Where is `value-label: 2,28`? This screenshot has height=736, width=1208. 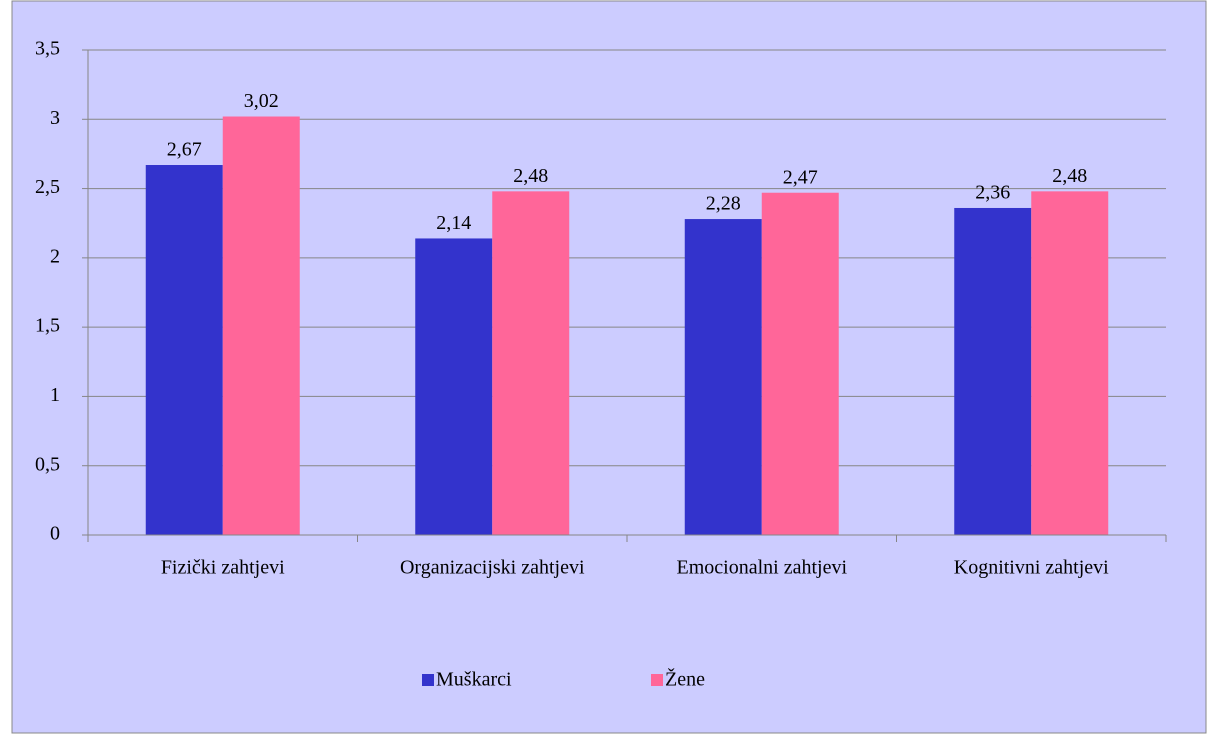 value-label: 2,28 is located at coordinates (723, 204).